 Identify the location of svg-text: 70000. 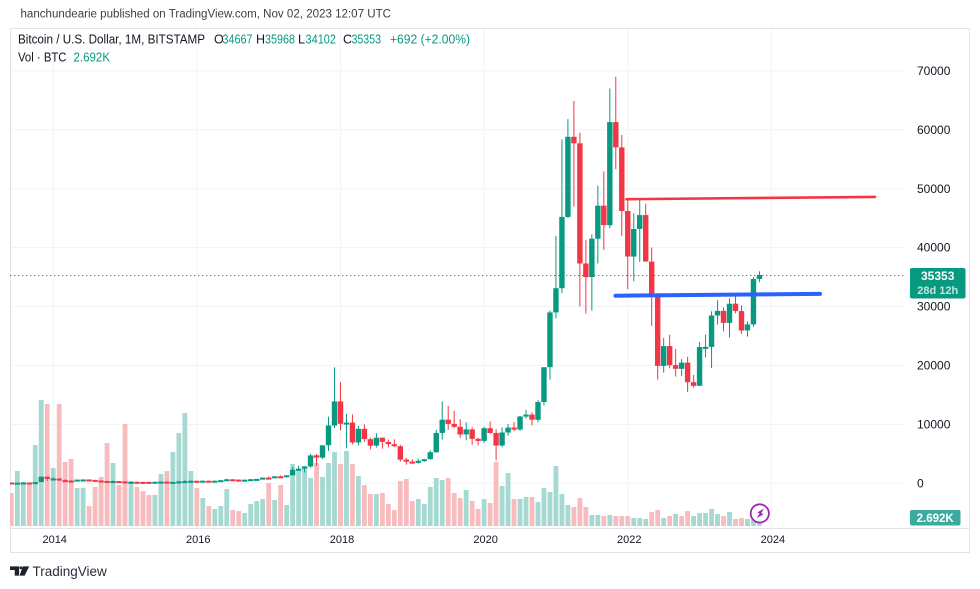
(934, 71).